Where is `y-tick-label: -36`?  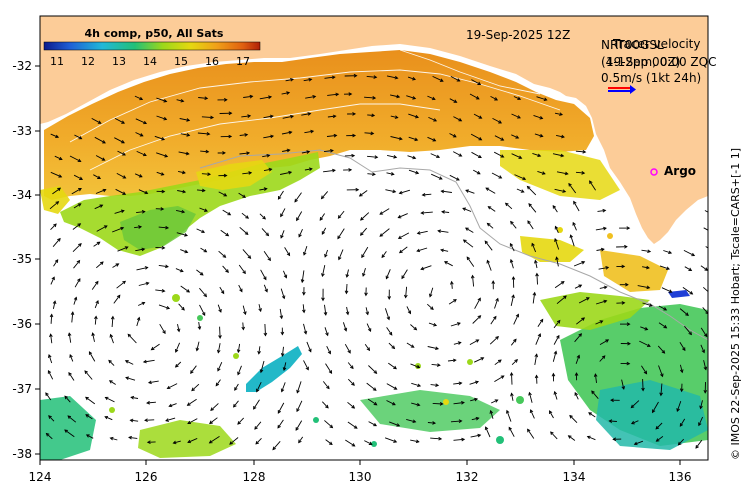
y-tick-label: -36 is located at coordinates (22, 324).